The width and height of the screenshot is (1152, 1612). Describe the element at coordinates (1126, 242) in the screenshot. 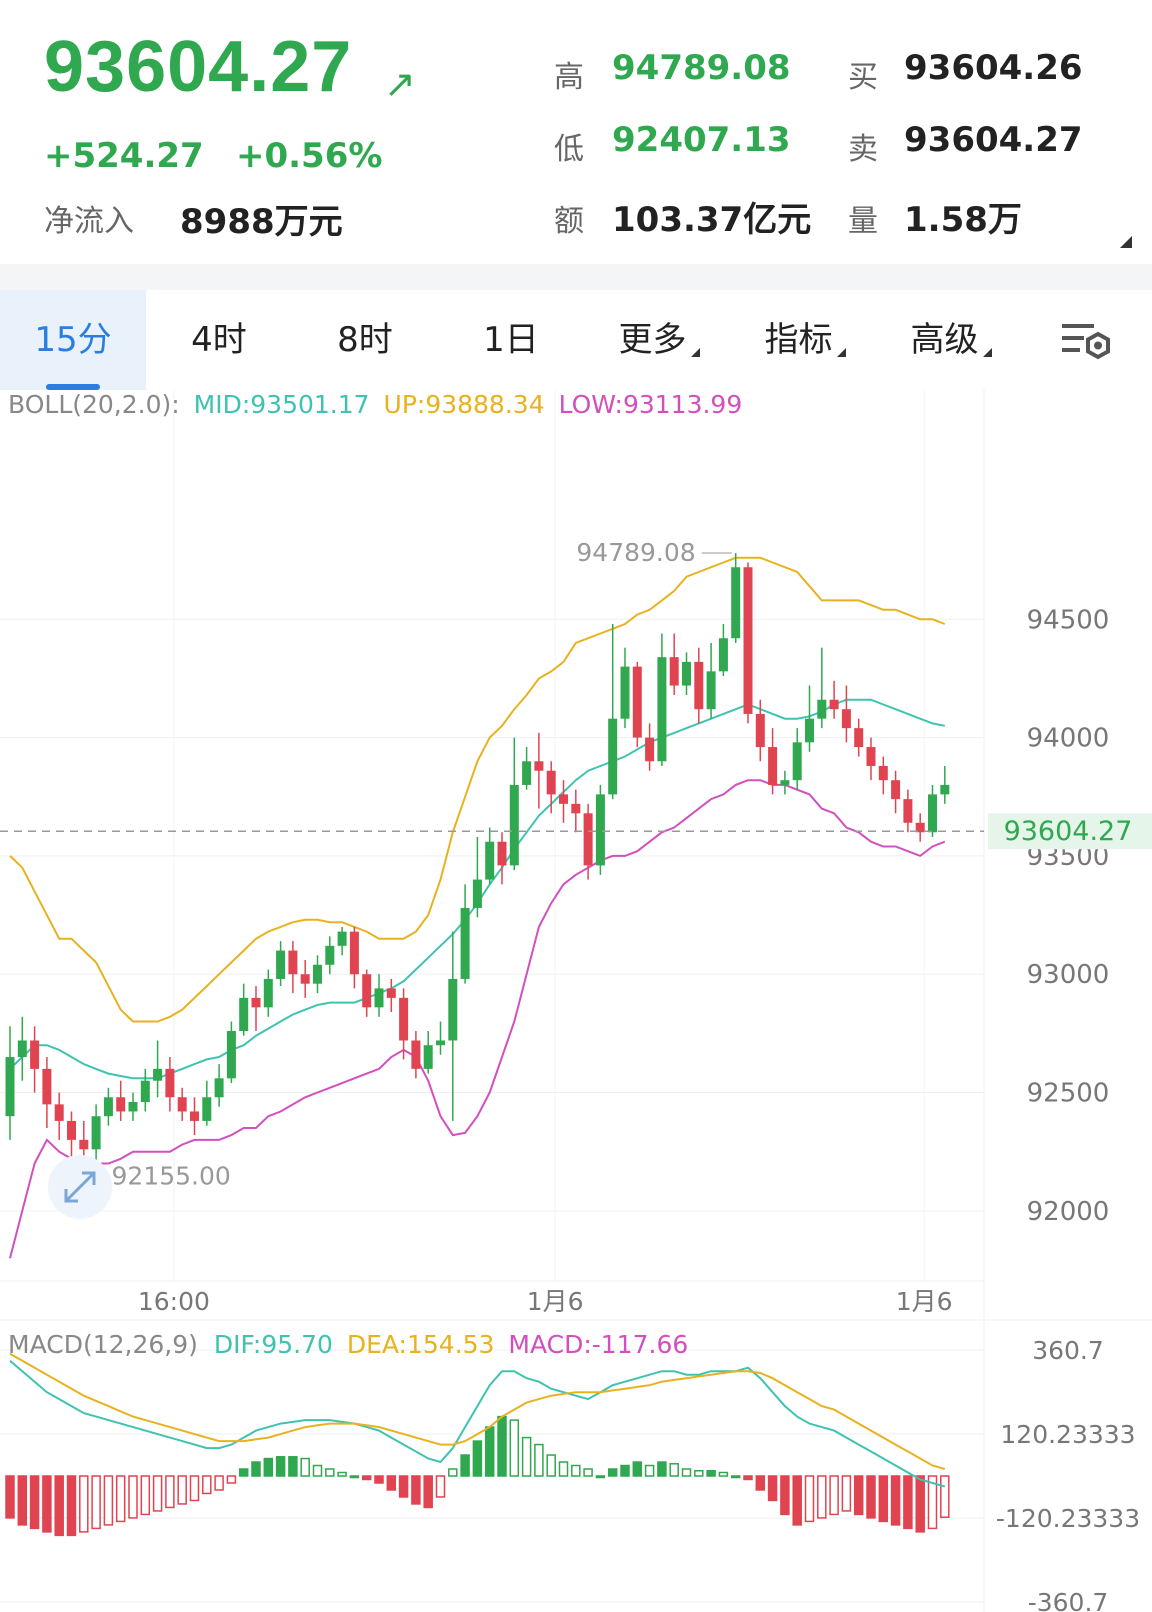

I see `expand-quote-icon` at that location.